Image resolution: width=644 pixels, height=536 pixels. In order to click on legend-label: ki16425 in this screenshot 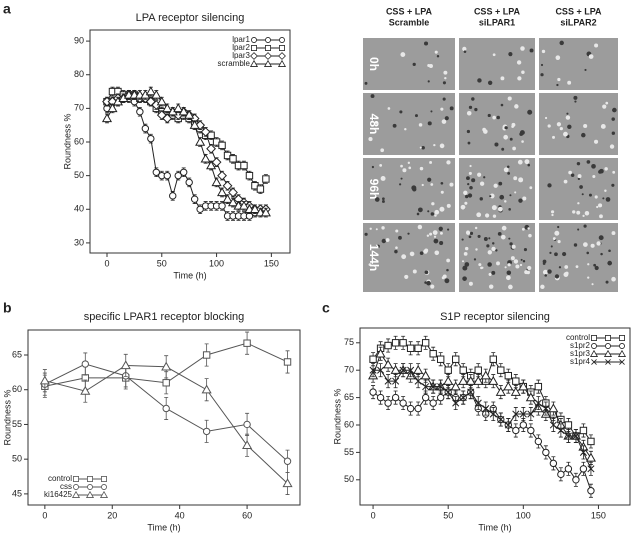, I will do `click(58, 494)`.